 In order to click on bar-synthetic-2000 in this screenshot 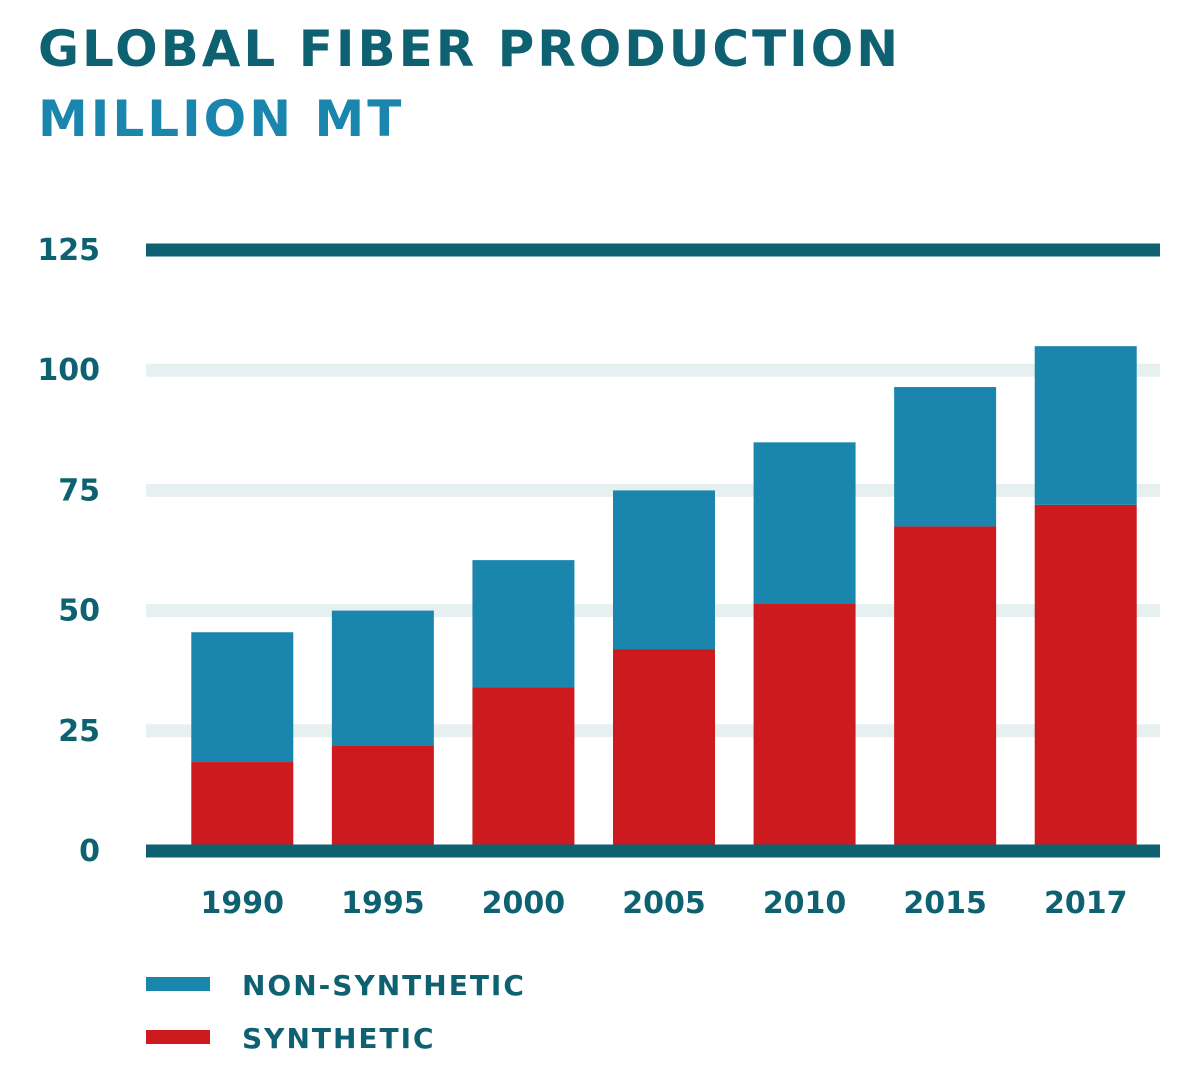, I will do `click(523, 769)`.